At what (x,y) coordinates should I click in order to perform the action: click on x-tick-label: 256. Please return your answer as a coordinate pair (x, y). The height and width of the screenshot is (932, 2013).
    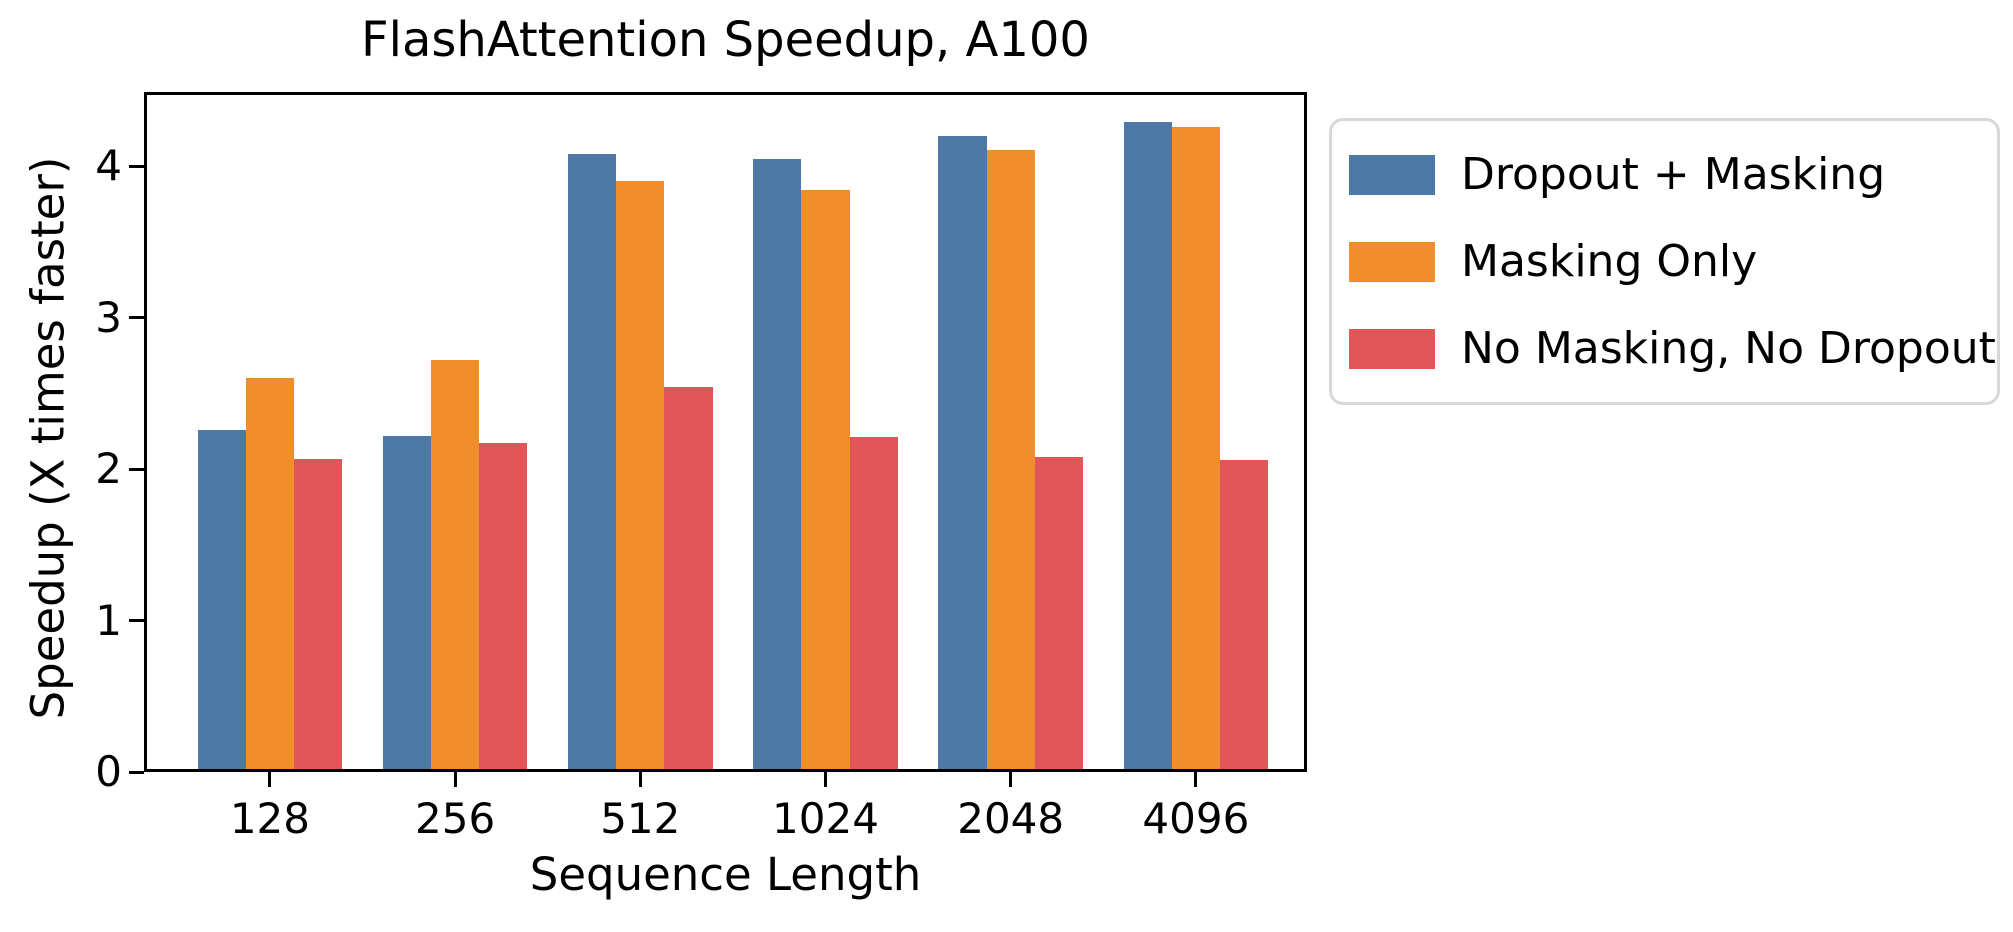
    Looking at the image, I should click on (455, 818).